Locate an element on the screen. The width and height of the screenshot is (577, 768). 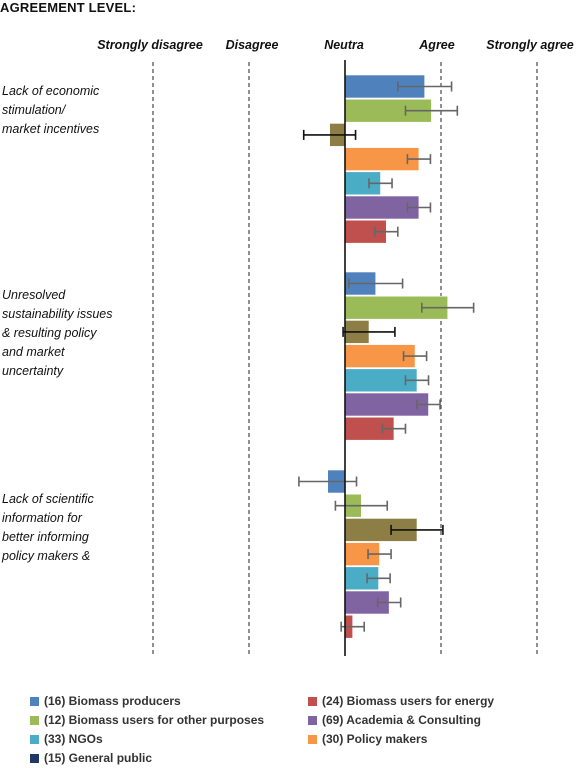
legend-item-4: (69) Academia & Consulting is located at coordinates (394, 720).